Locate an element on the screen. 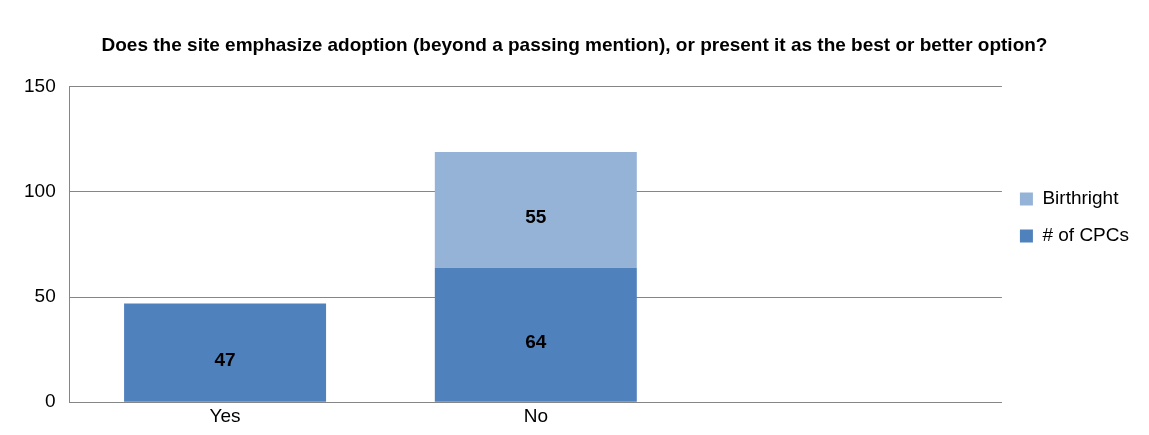 The width and height of the screenshot is (1149, 435). legend-label: Birthright is located at coordinates (1081, 198).